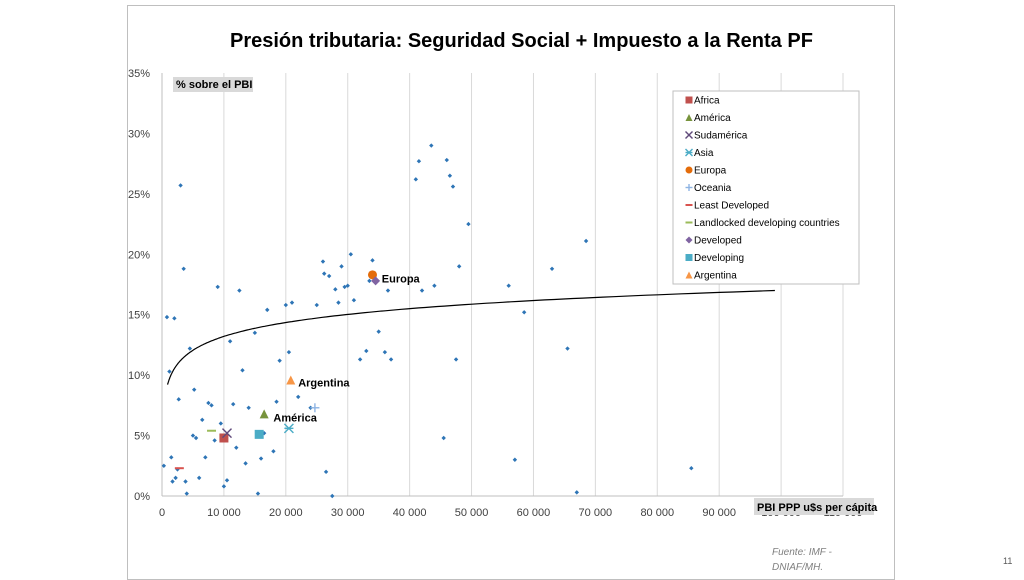  What do you see at coordinates (139, 316) in the screenshot?
I see `y-tick-label: 15%` at bounding box center [139, 316].